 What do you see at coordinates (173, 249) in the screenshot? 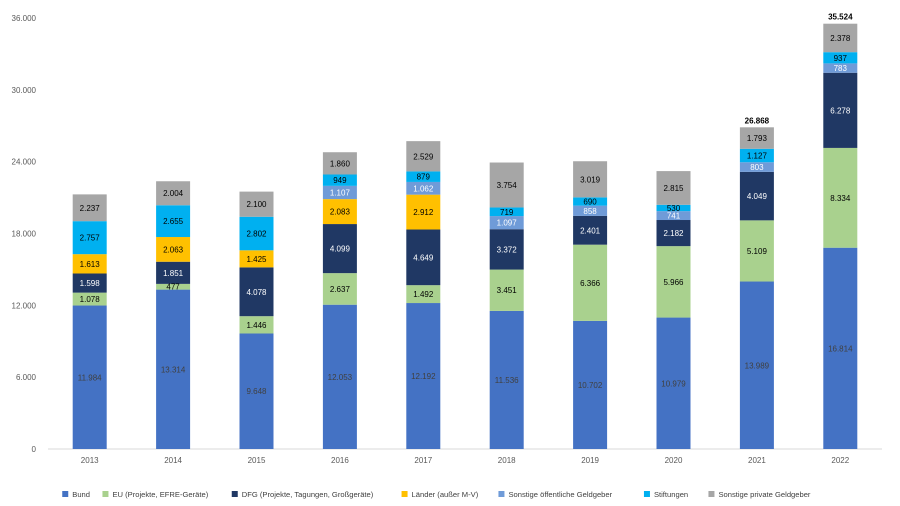
I see `segment-label: 2.063` at bounding box center [173, 249].